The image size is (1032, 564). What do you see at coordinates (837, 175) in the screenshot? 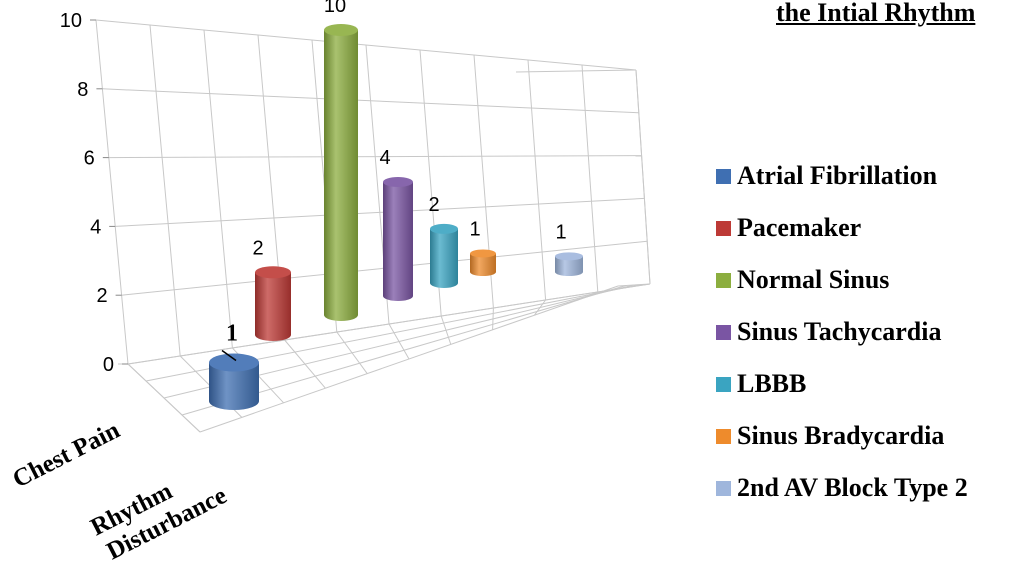
I see `legend-label: Atrial Fibrillation` at bounding box center [837, 175].